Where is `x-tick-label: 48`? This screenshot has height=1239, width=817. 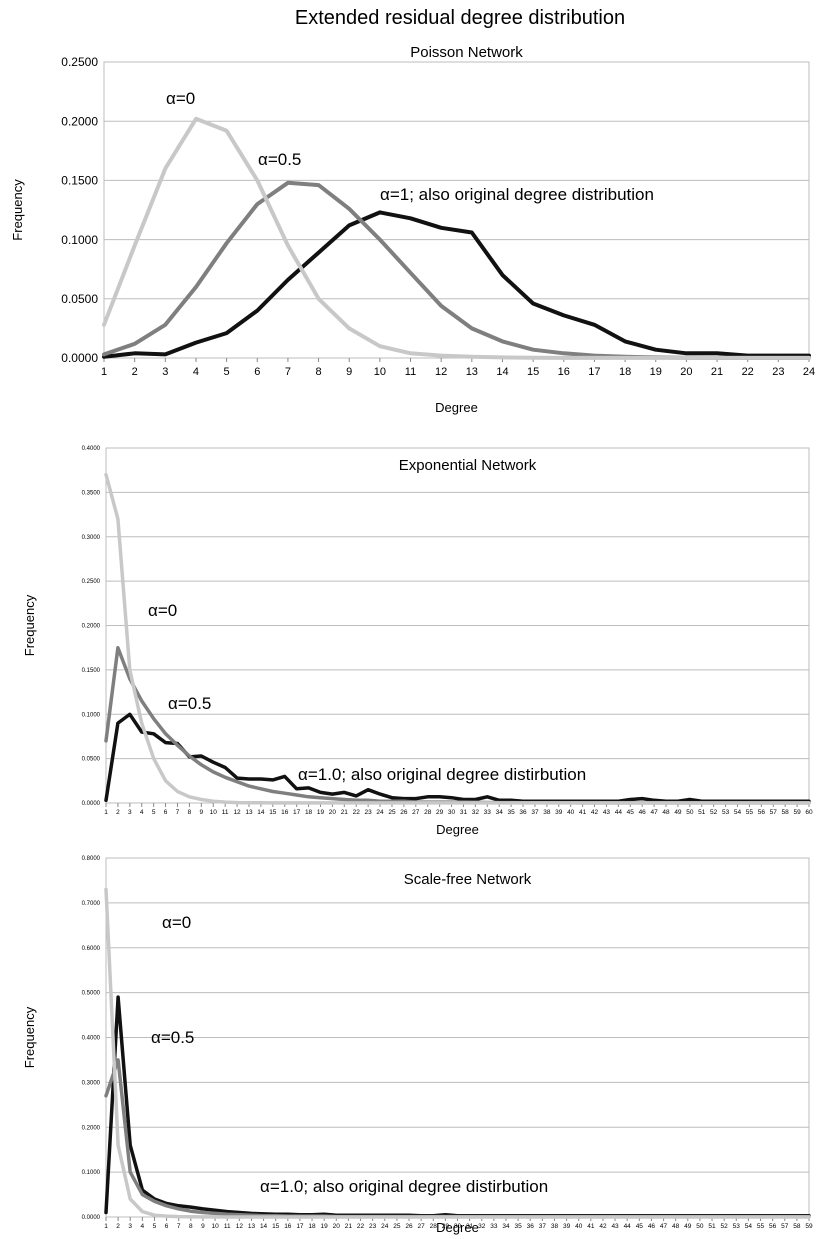
x-tick-label: 48 is located at coordinates (666, 812).